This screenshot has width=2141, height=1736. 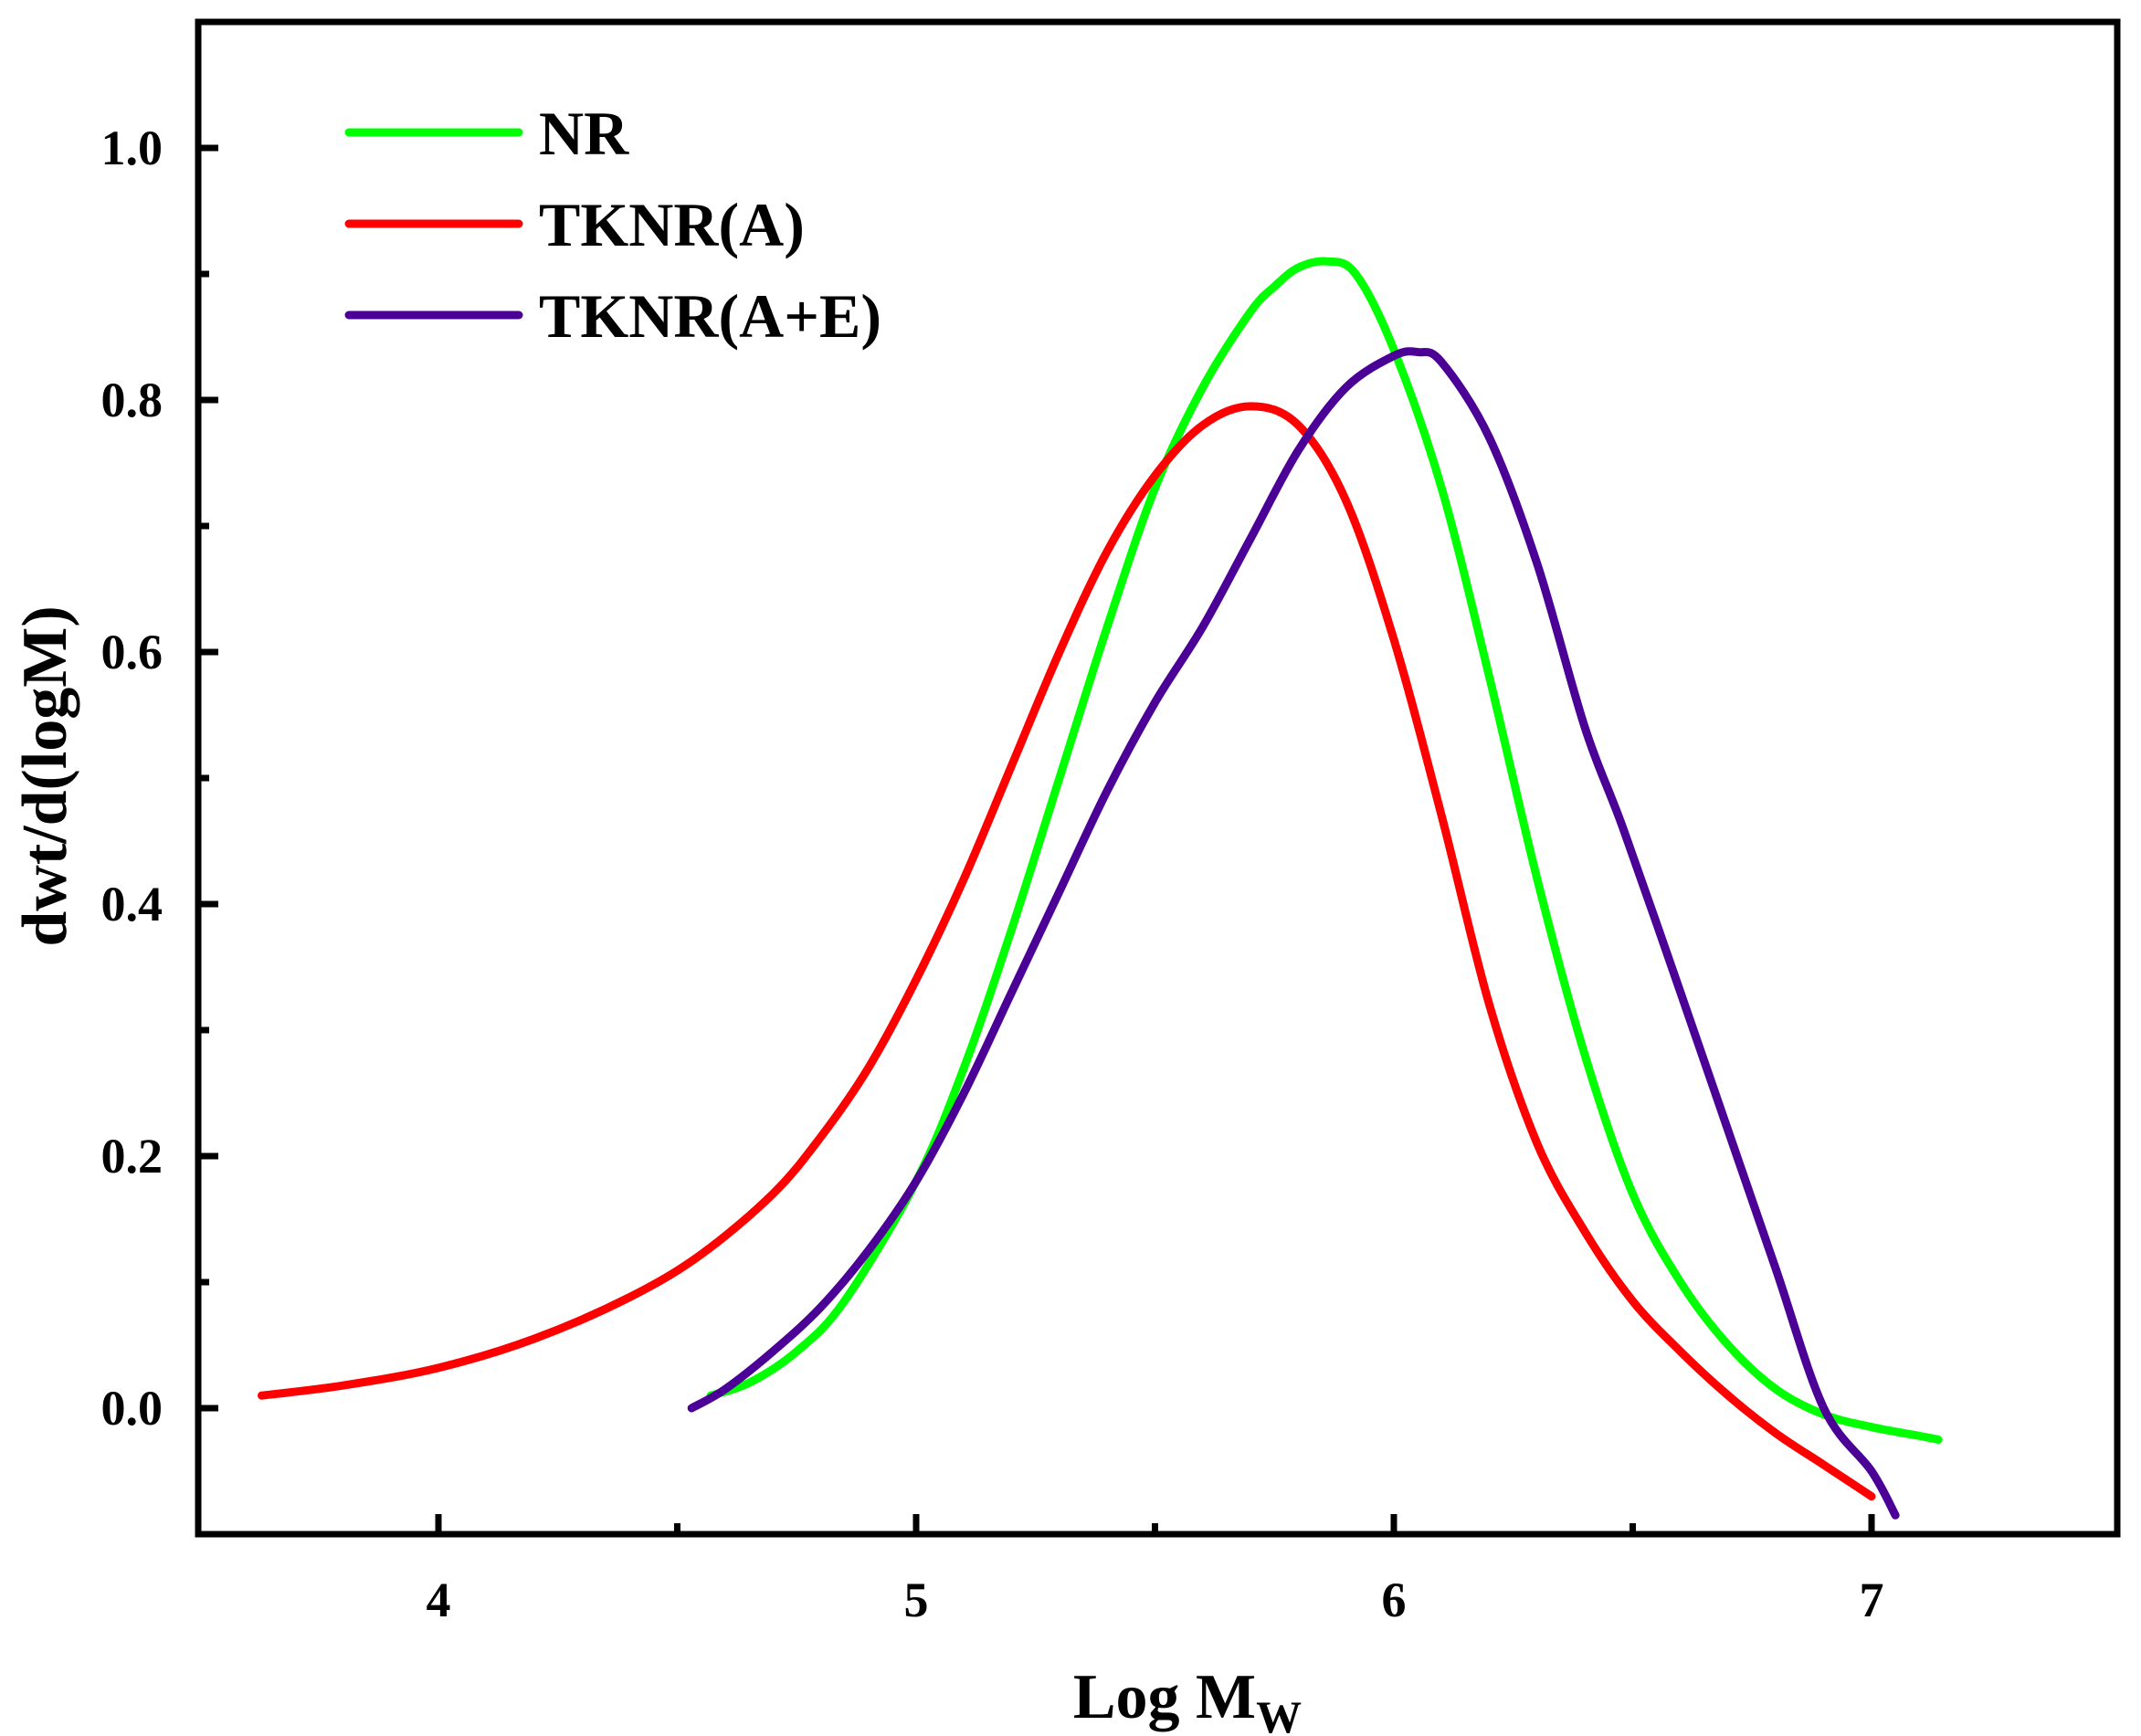 I want to click on legend-label-nr: NR, so click(x=584, y=133).